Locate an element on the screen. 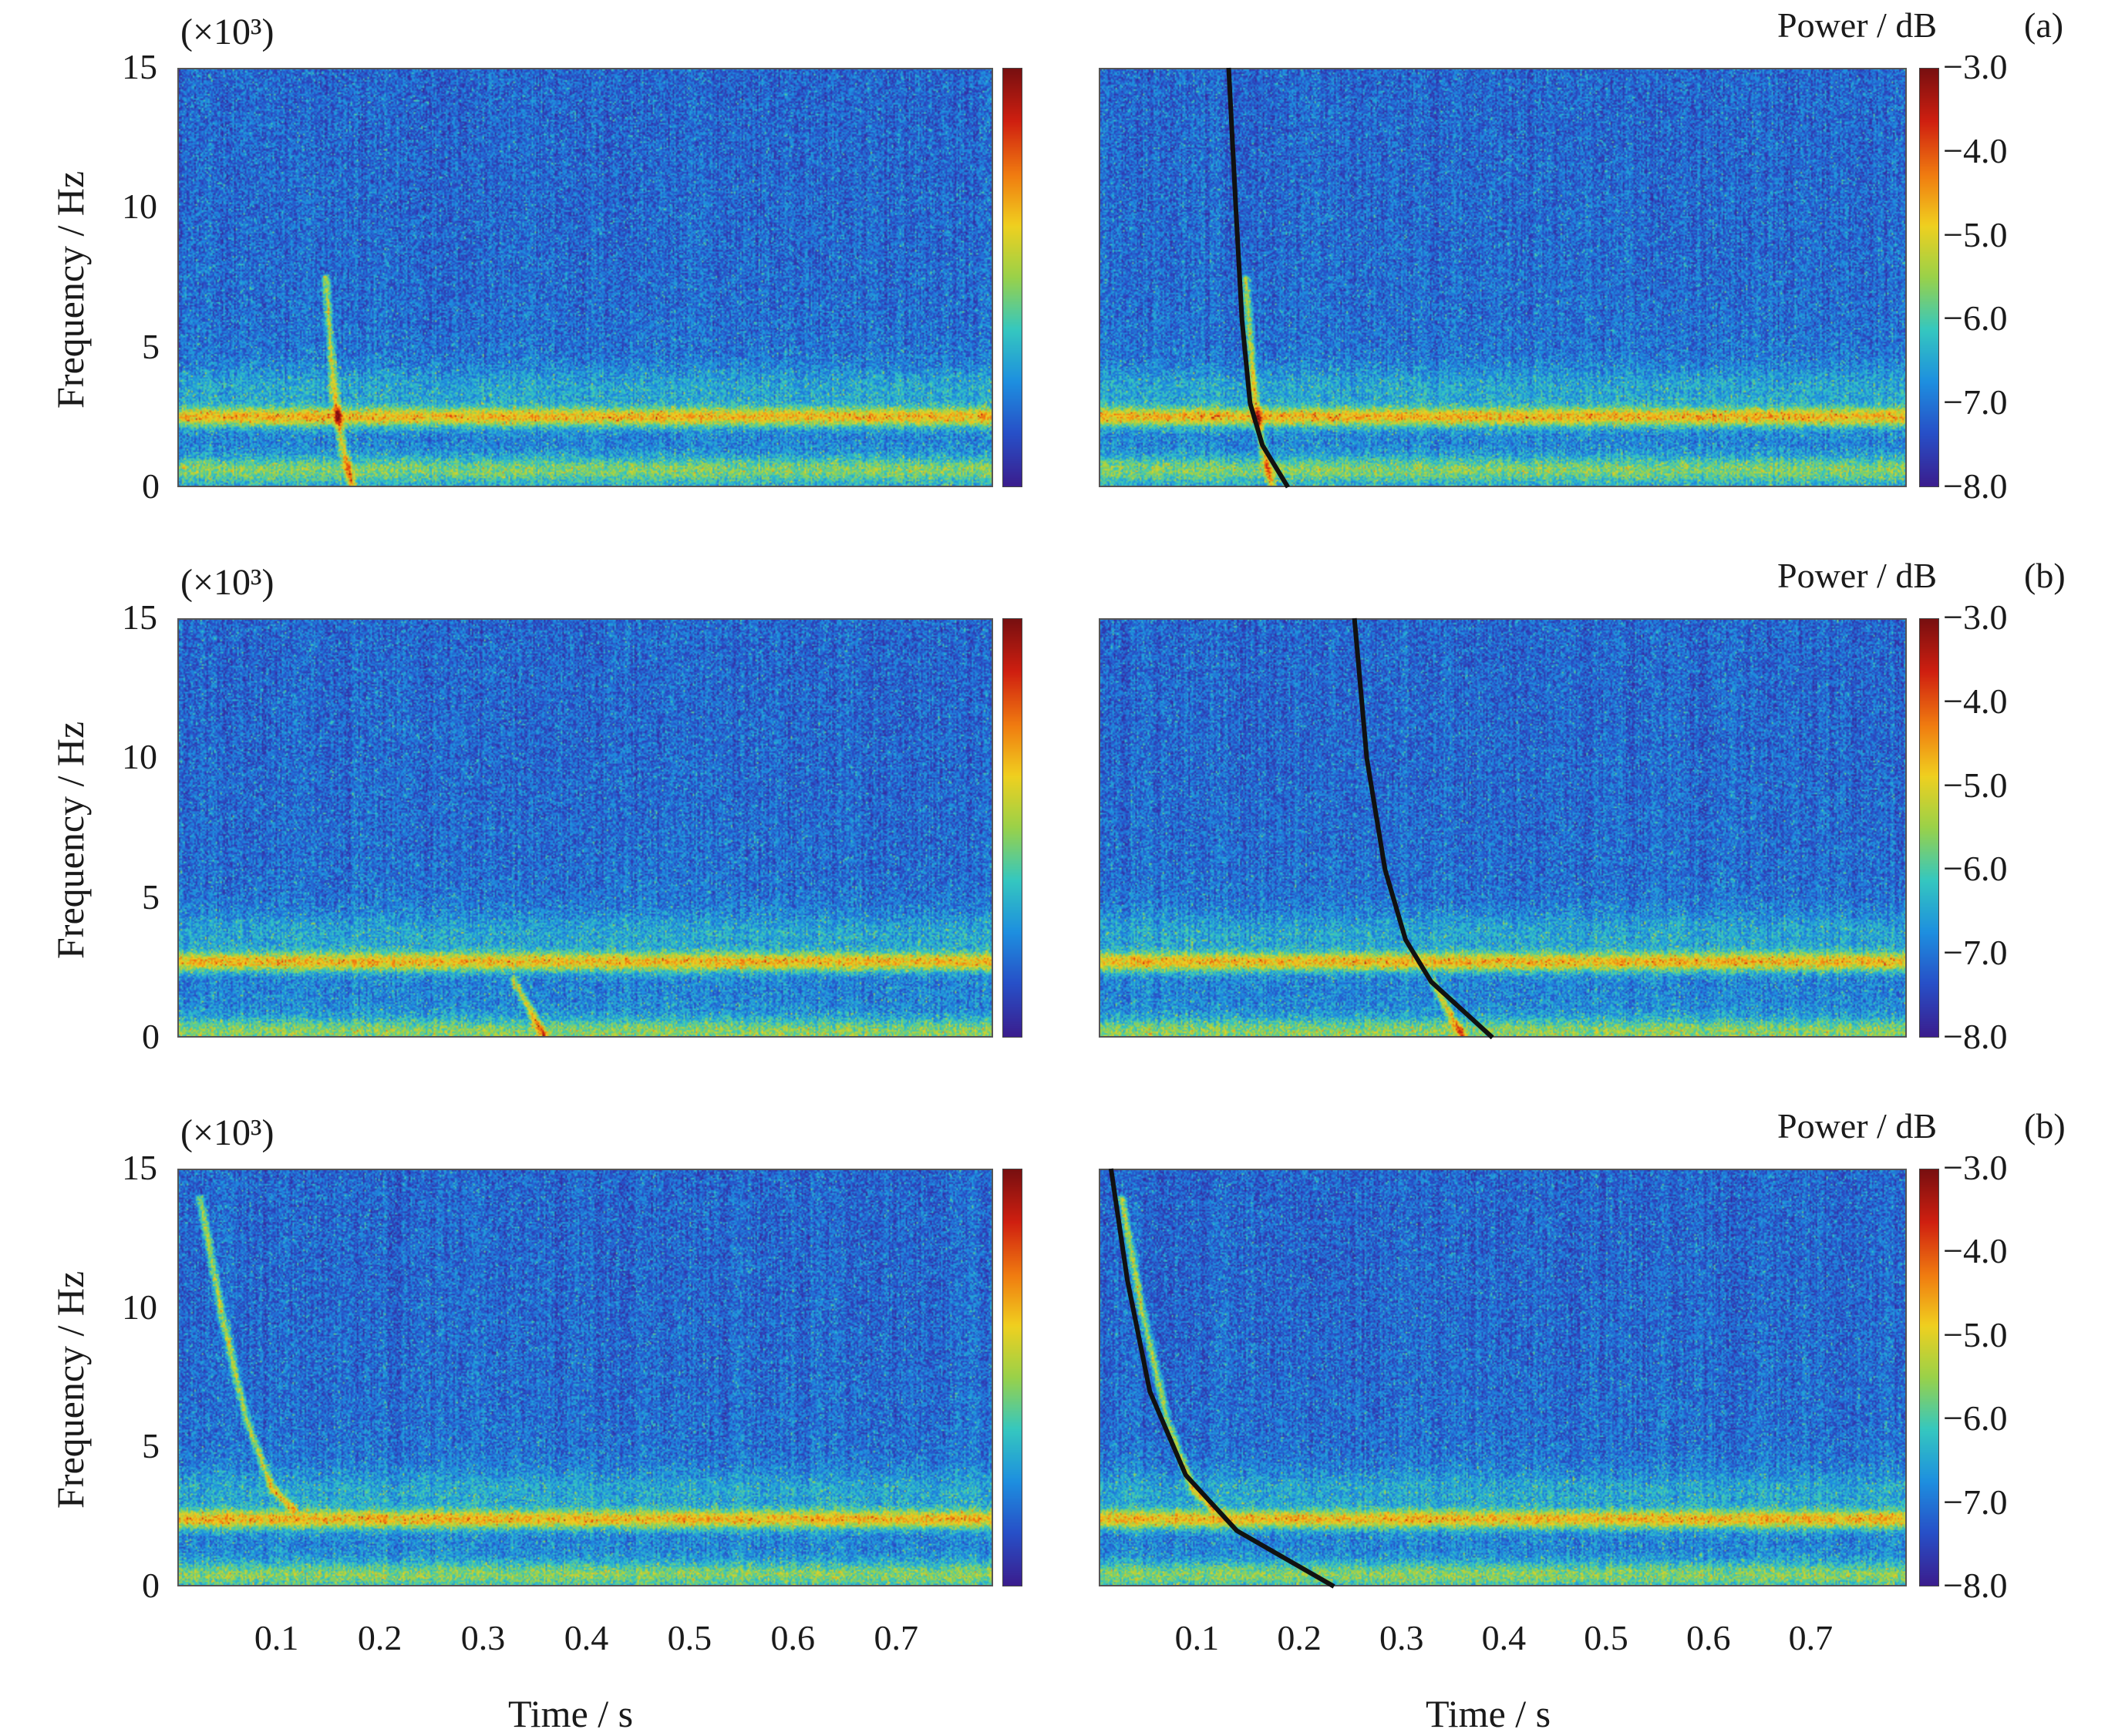 The height and width of the screenshot is (1736, 2125). x-axis-label-right: Time / s is located at coordinates (1489, 1713).